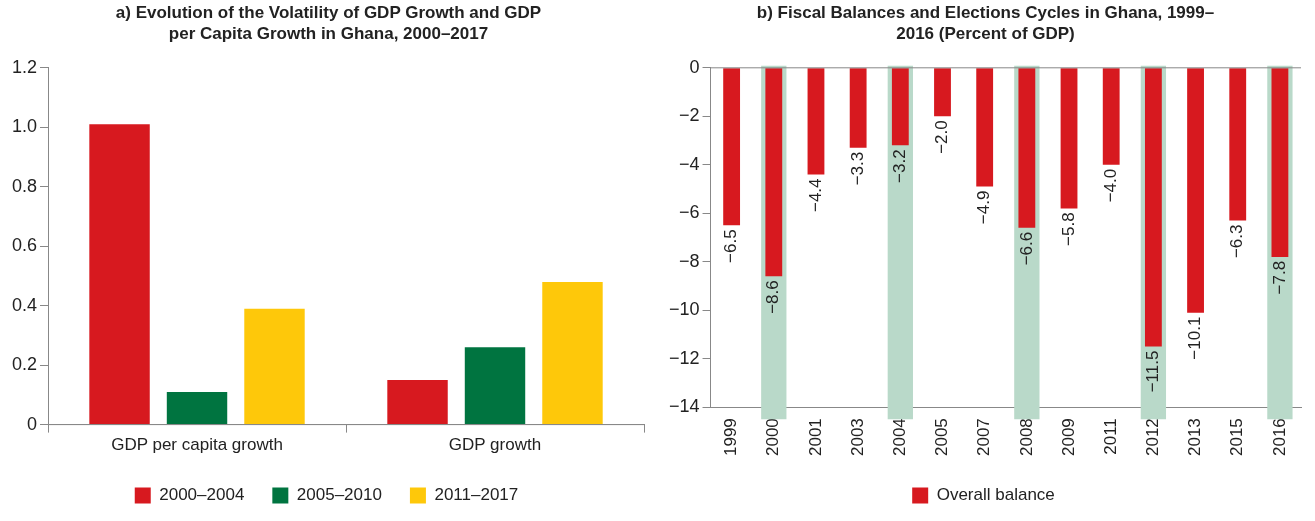  I want to click on x-tick-label: 2016, so click(1279, 437).